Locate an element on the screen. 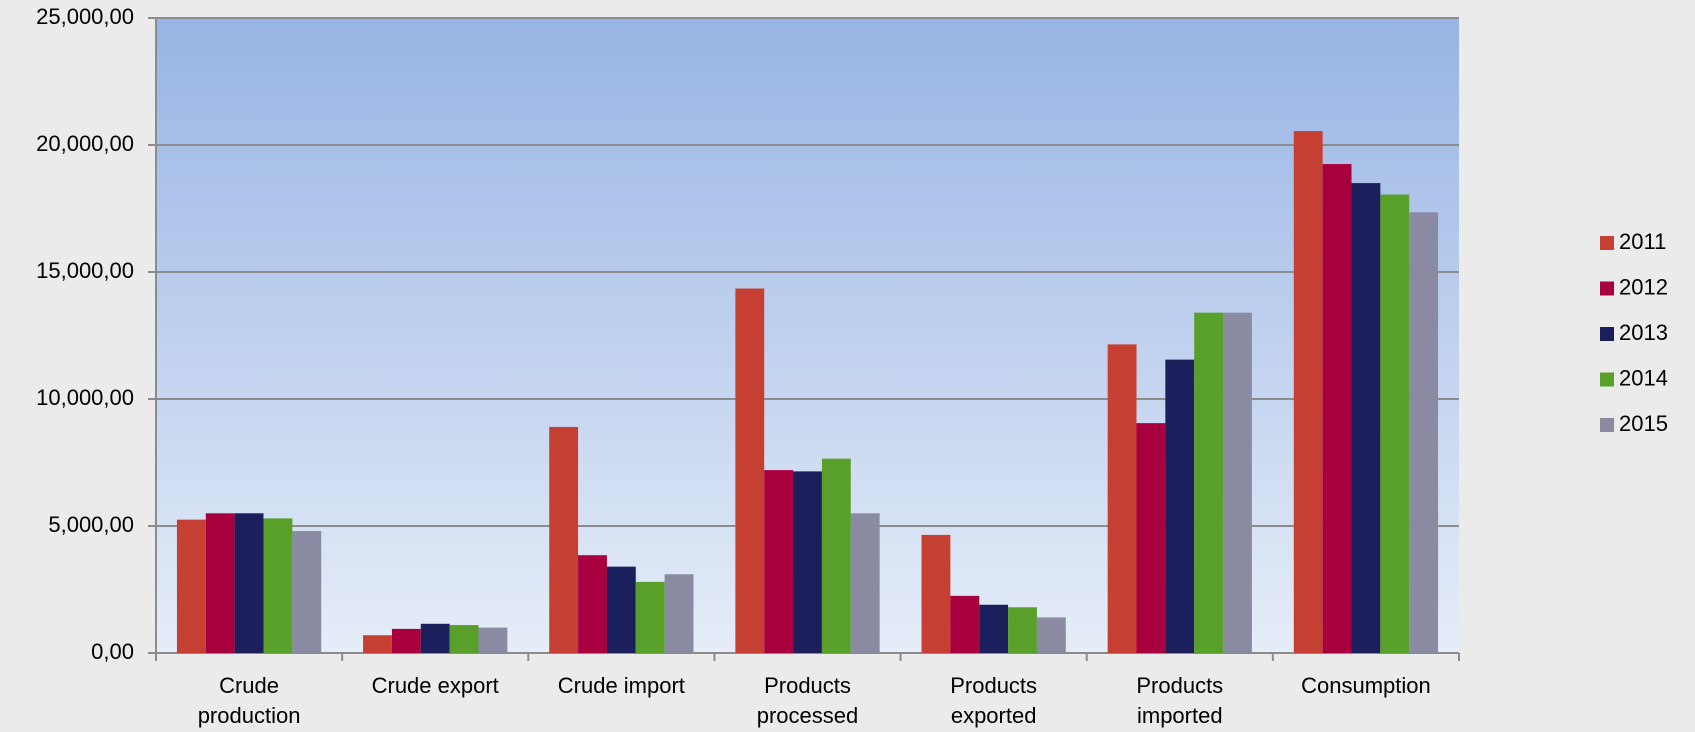  y-tick-label: 10,000,00 is located at coordinates (85, 397).